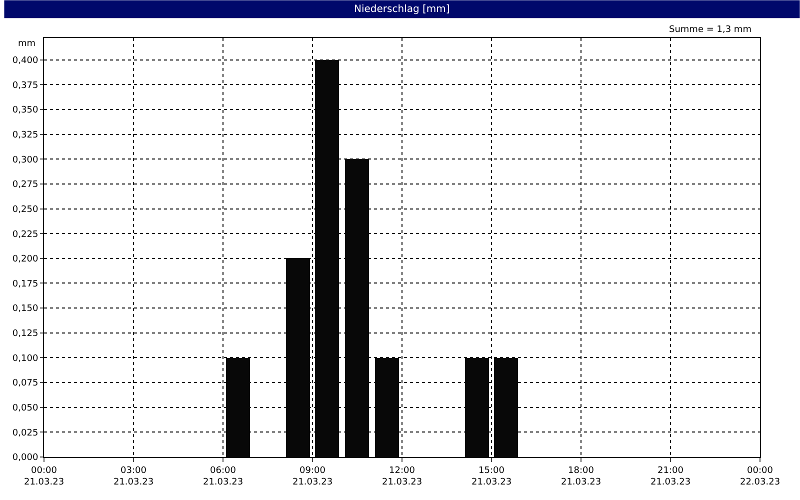 The height and width of the screenshot is (500, 800). I want to click on y-tick-label: 0,325, so click(25, 135).